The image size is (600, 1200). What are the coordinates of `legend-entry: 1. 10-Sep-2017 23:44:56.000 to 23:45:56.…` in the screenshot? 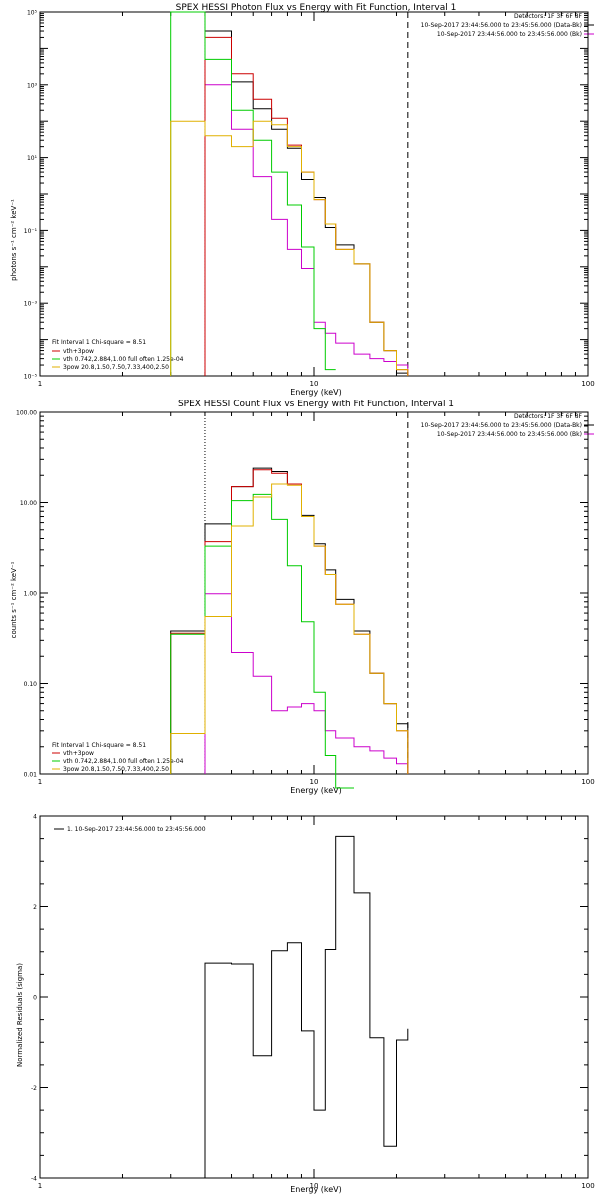 It's located at (136, 829).